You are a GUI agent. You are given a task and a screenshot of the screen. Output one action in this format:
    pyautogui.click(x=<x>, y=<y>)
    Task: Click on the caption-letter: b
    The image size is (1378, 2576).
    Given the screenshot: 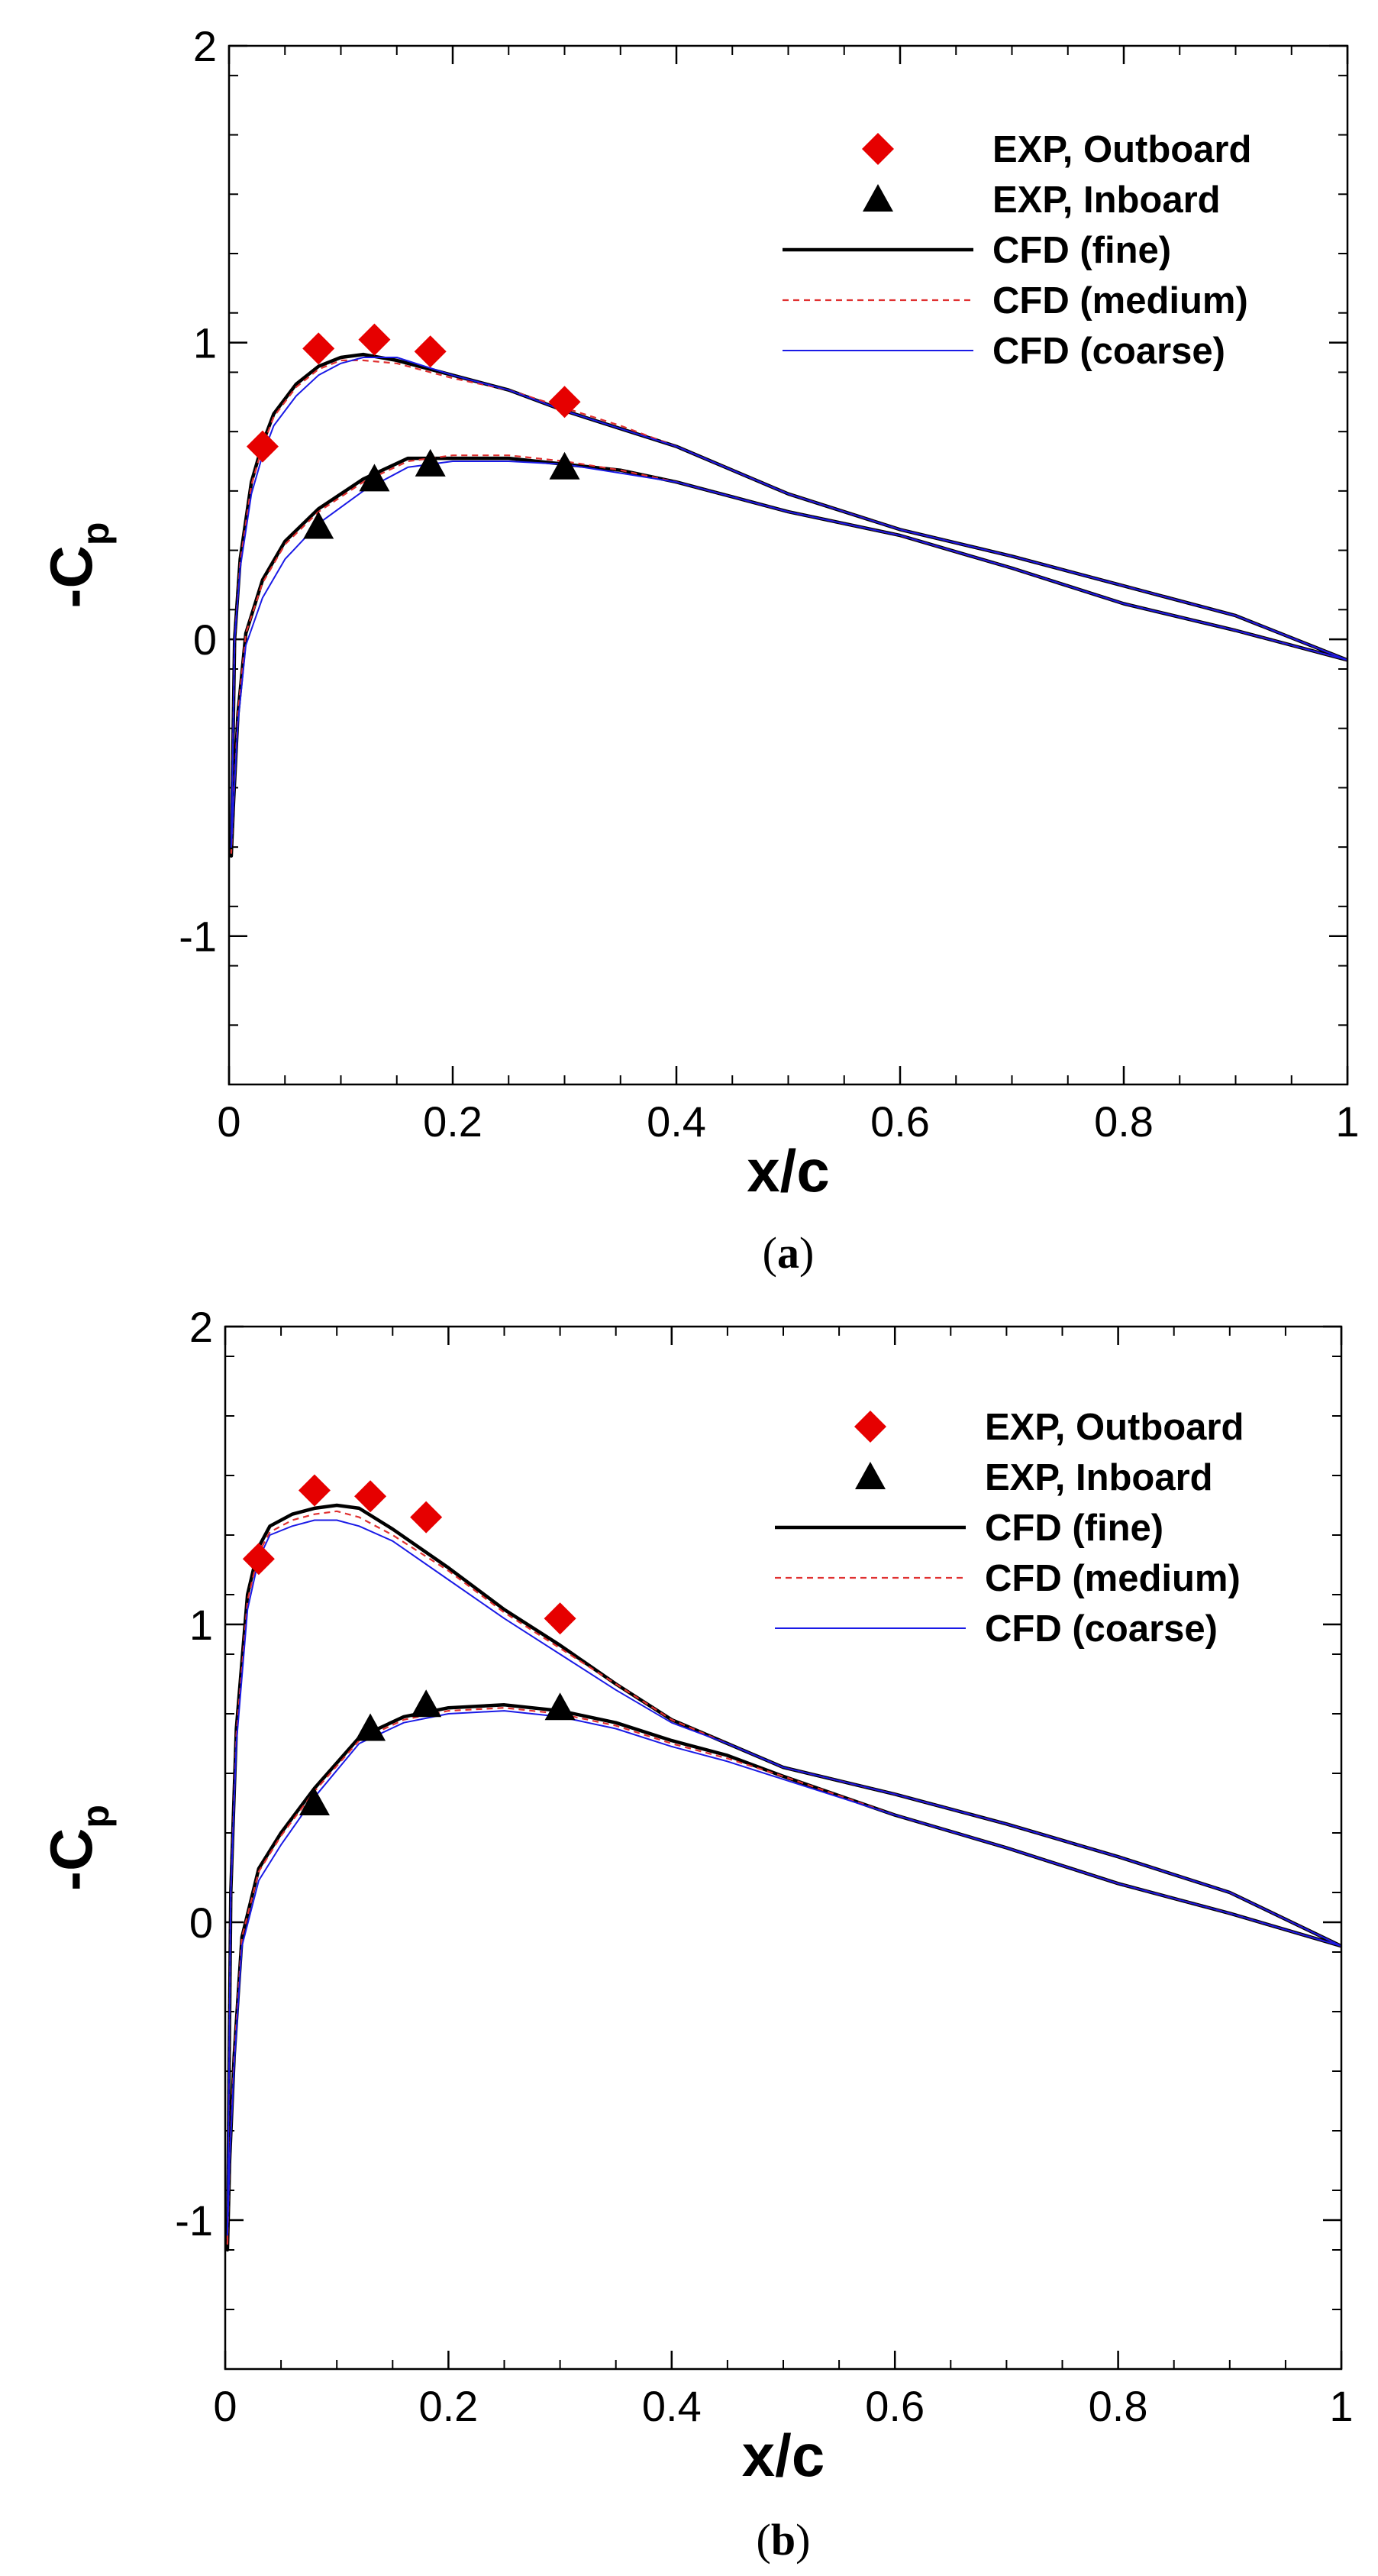 What is the action you would take?
    pyautogui.click(x=783, y=2540)
    